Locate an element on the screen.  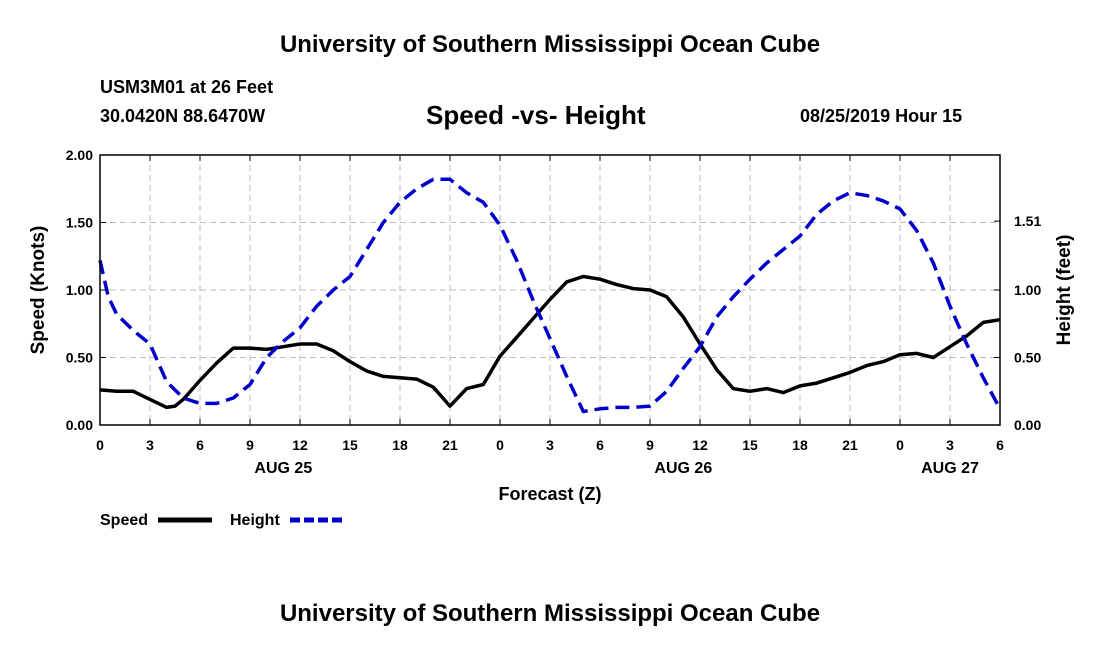
forecast-timestamp: 08/25/2019 Hour 15 is located at coordinates (881, 116).